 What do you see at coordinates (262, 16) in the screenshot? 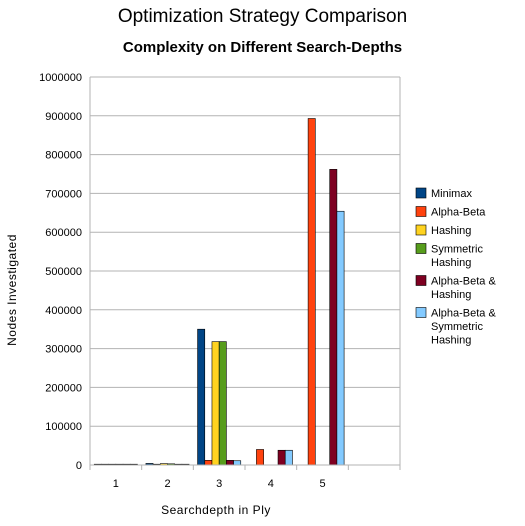
I see `chart-title: Optimization Strategy Comparison` at bounding box center [262, 16].